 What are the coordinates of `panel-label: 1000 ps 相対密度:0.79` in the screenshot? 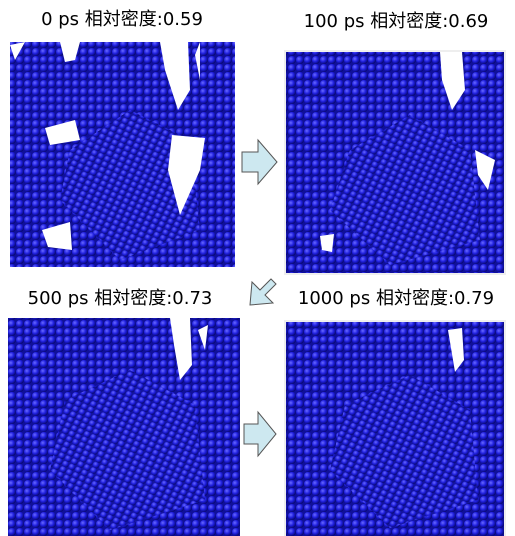 It's located at (396, 298).